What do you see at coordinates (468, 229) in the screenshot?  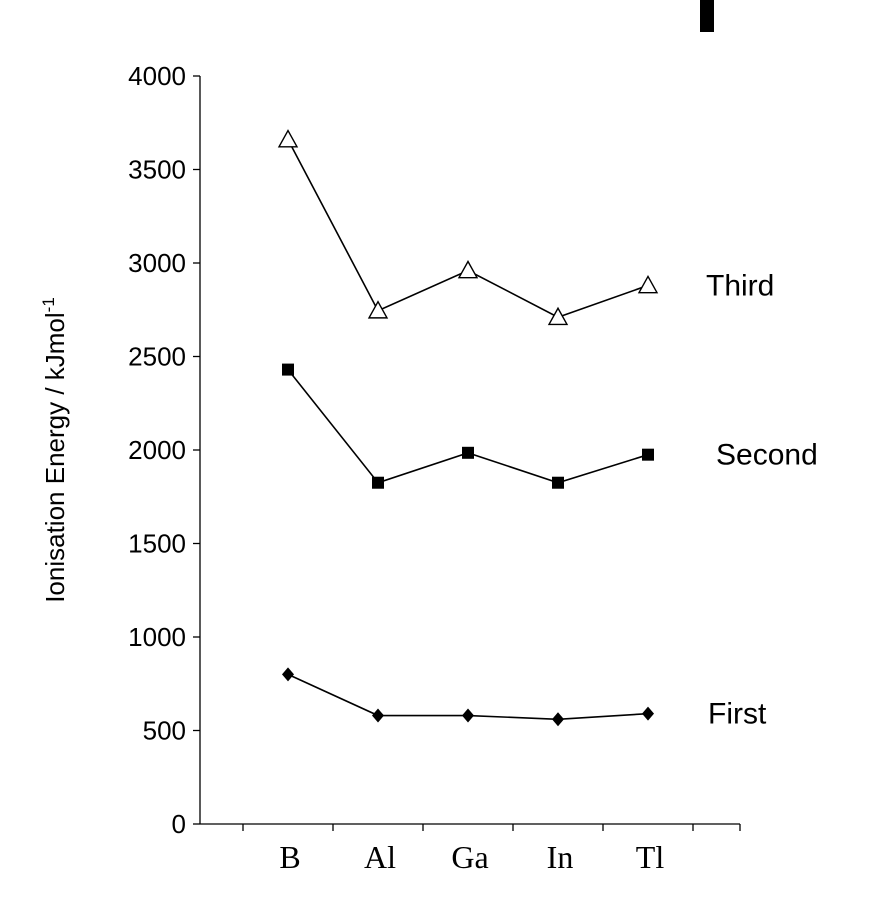 I see `series-line-third` at bounding box center [468, 229].